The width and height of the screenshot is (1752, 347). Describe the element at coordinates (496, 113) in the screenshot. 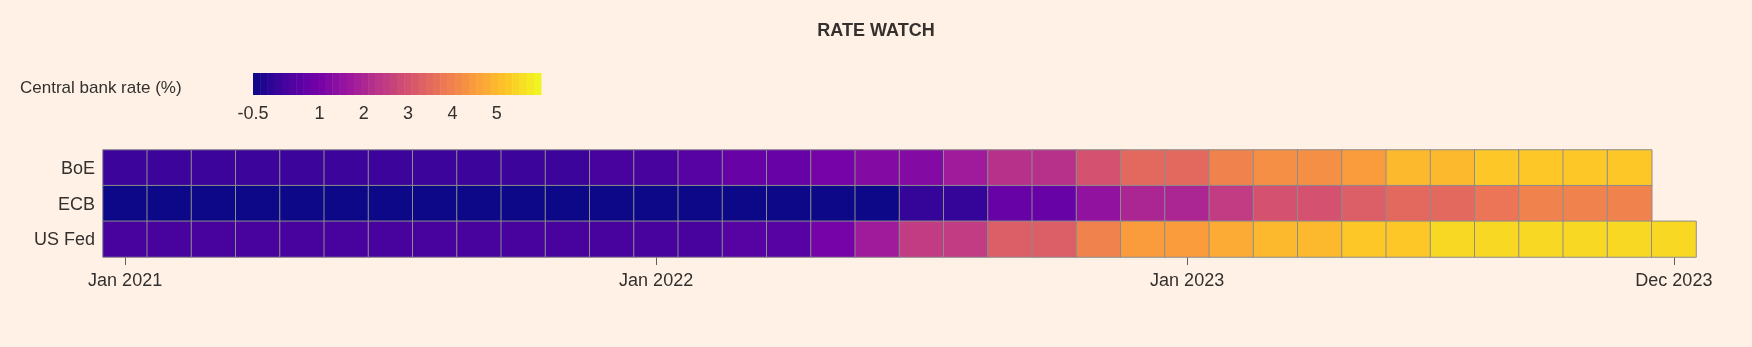

I see `color-bar-label: 5` at that location.